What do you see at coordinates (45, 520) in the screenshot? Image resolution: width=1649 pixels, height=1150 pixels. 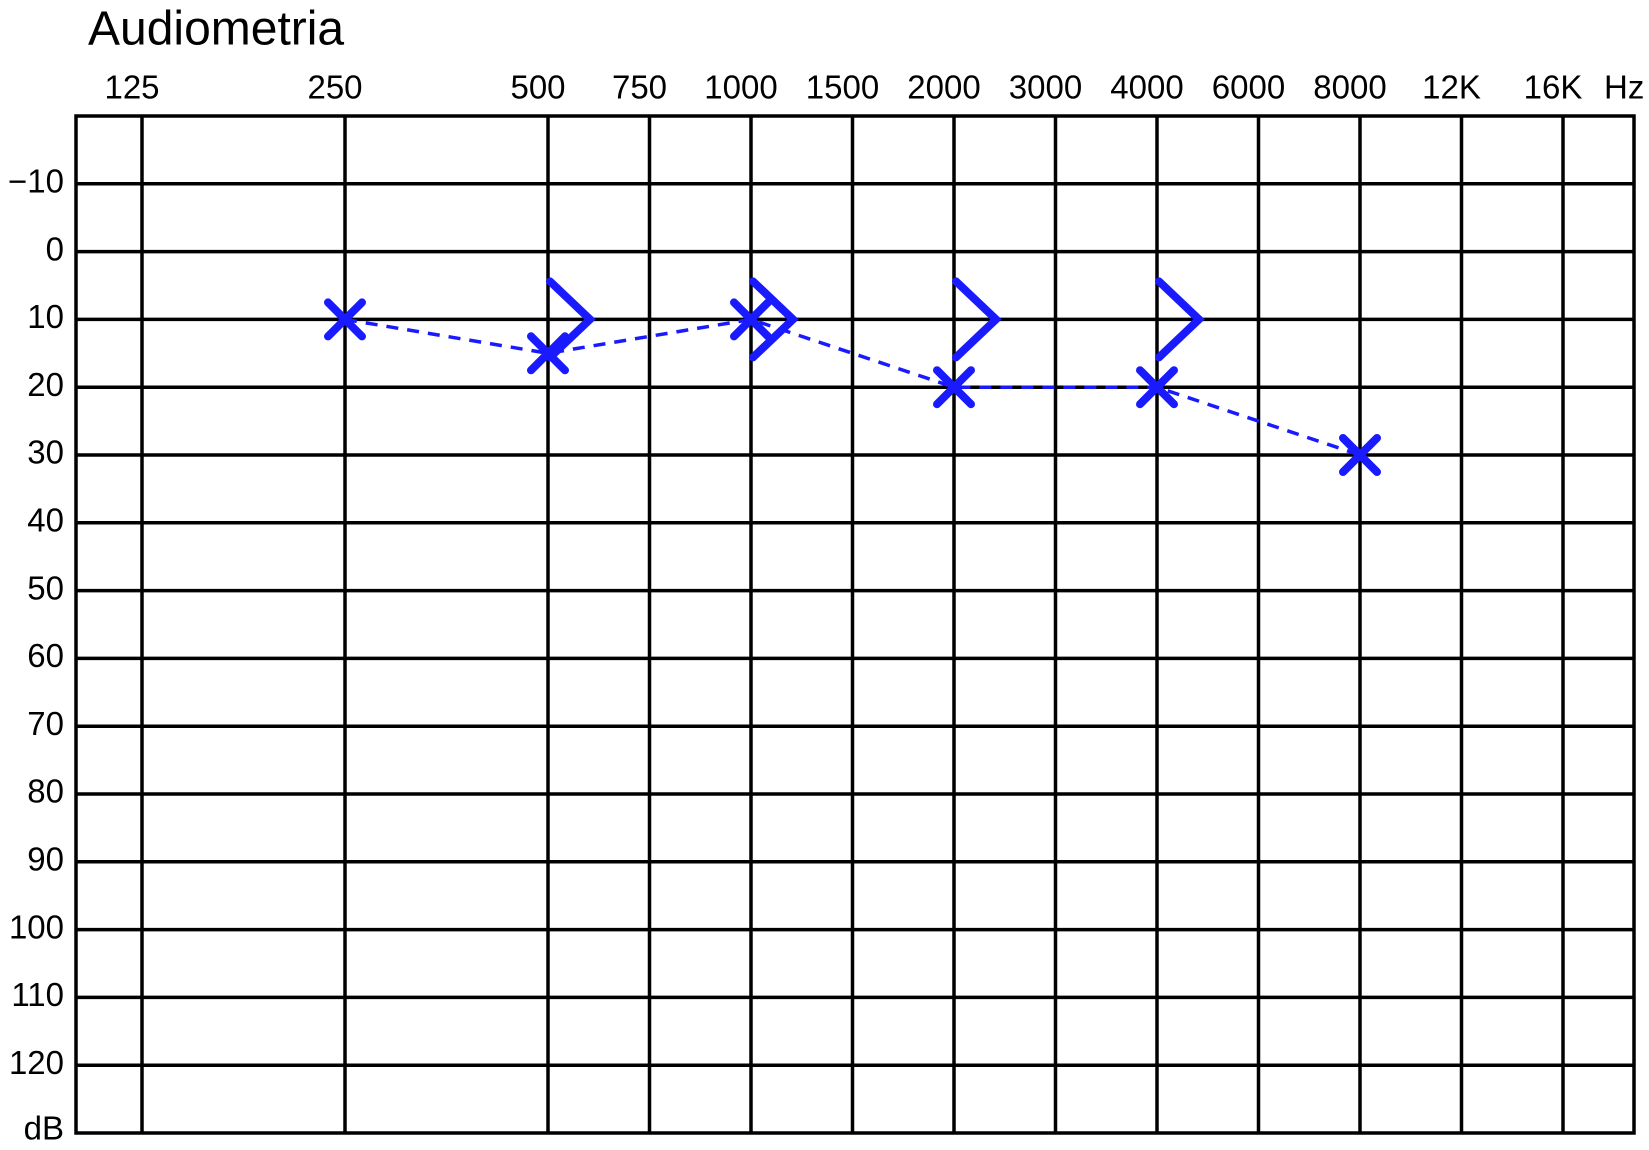 I see `y-tick-label: 40` at bounding box center [45, 520].